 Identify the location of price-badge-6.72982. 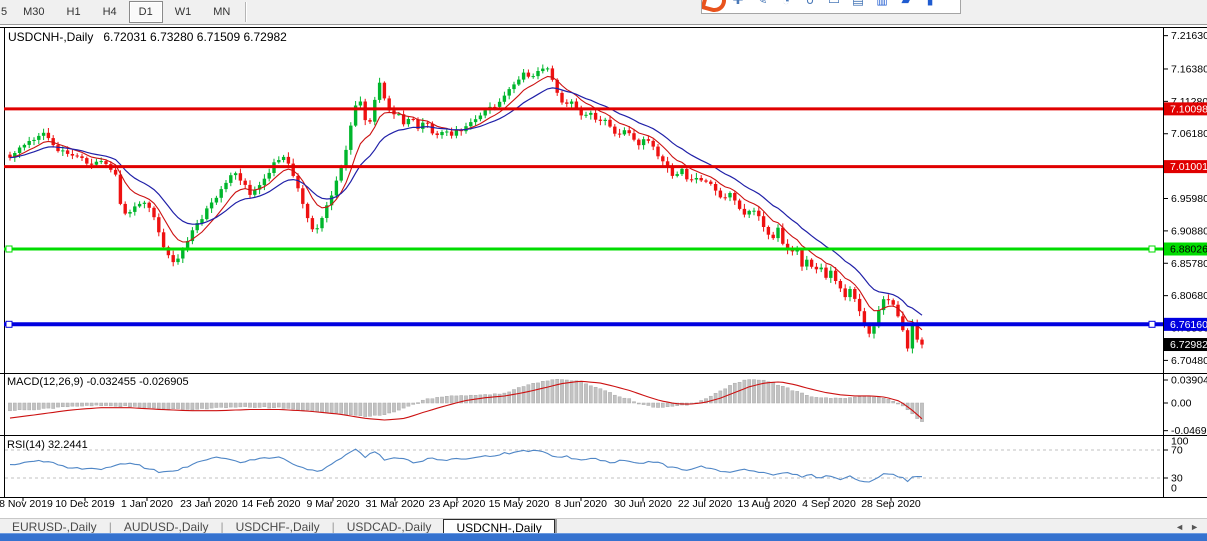
(1185, 345).